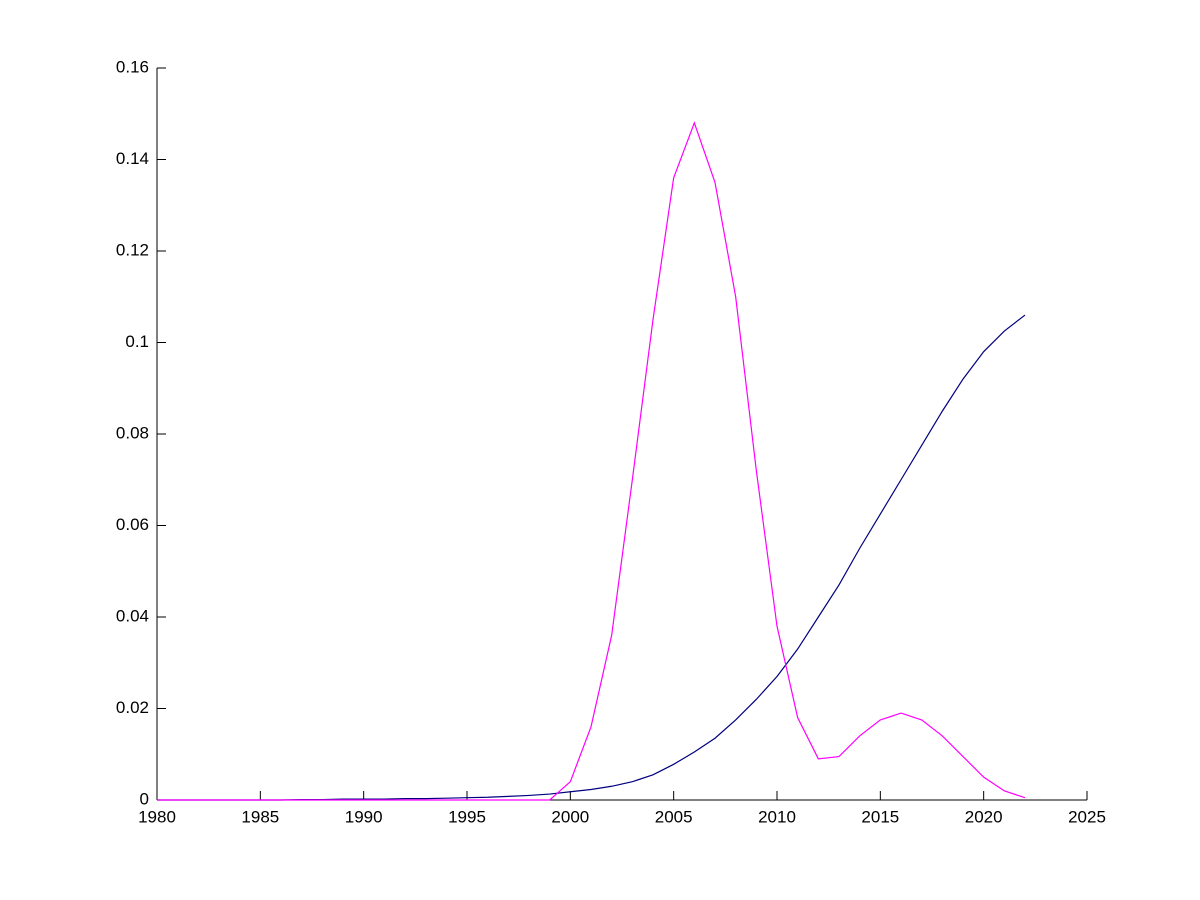  What do you see at coordinates (132, 158) in the screenshot?
I see `y-tick-label: 0.14` at bounding box center [132, 158].